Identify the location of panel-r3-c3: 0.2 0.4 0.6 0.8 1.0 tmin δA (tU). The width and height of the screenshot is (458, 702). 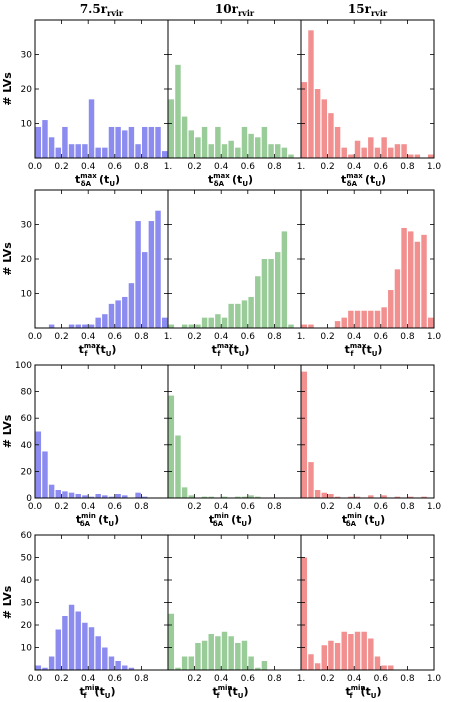
(370, 446).